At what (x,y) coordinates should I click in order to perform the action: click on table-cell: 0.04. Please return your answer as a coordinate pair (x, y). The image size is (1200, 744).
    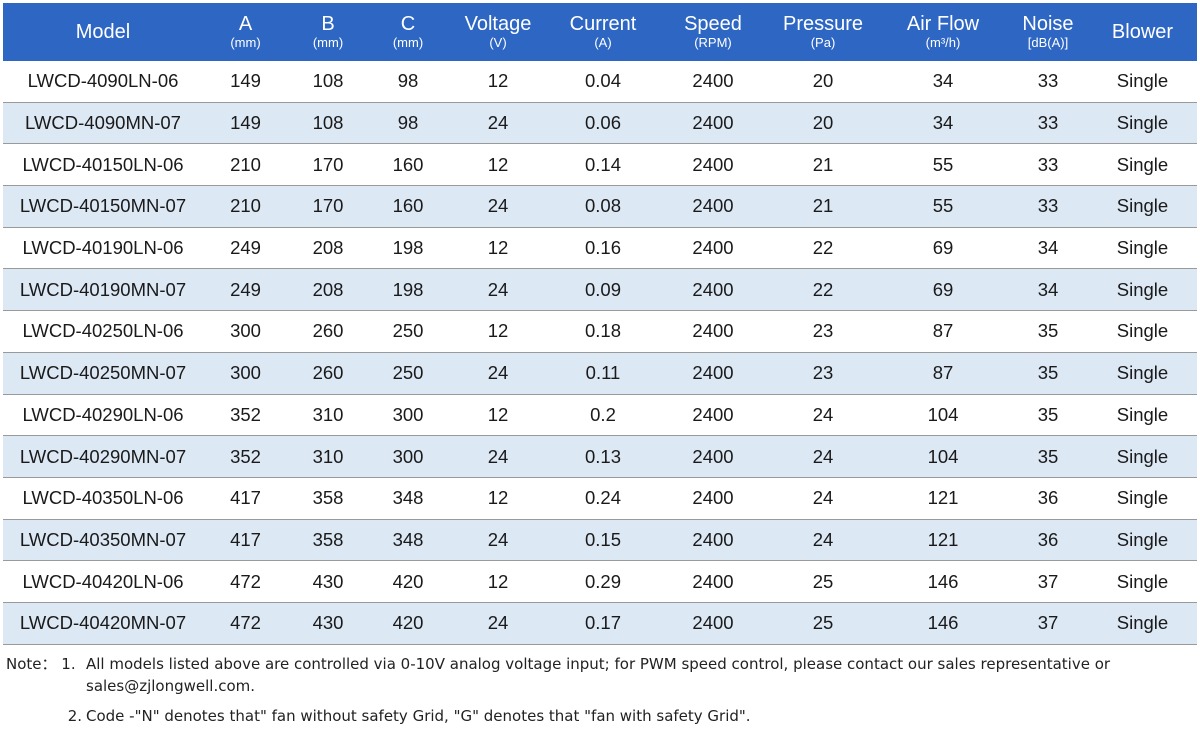
    Looking at the image, I should click on (603, 82).